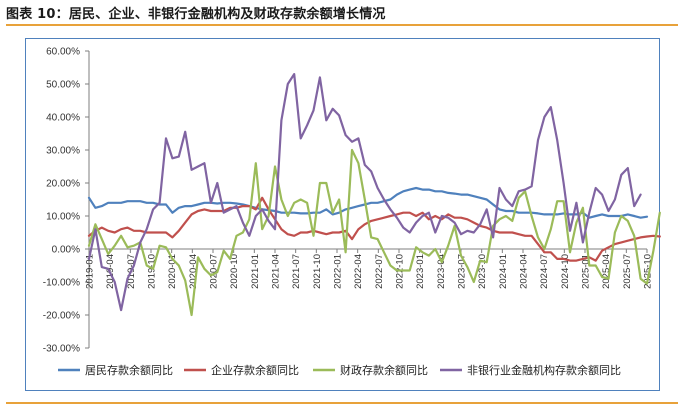 This screenshot has height=412, width=684. I want to click on y-tick-label: 30.00%, so click(63, 151).